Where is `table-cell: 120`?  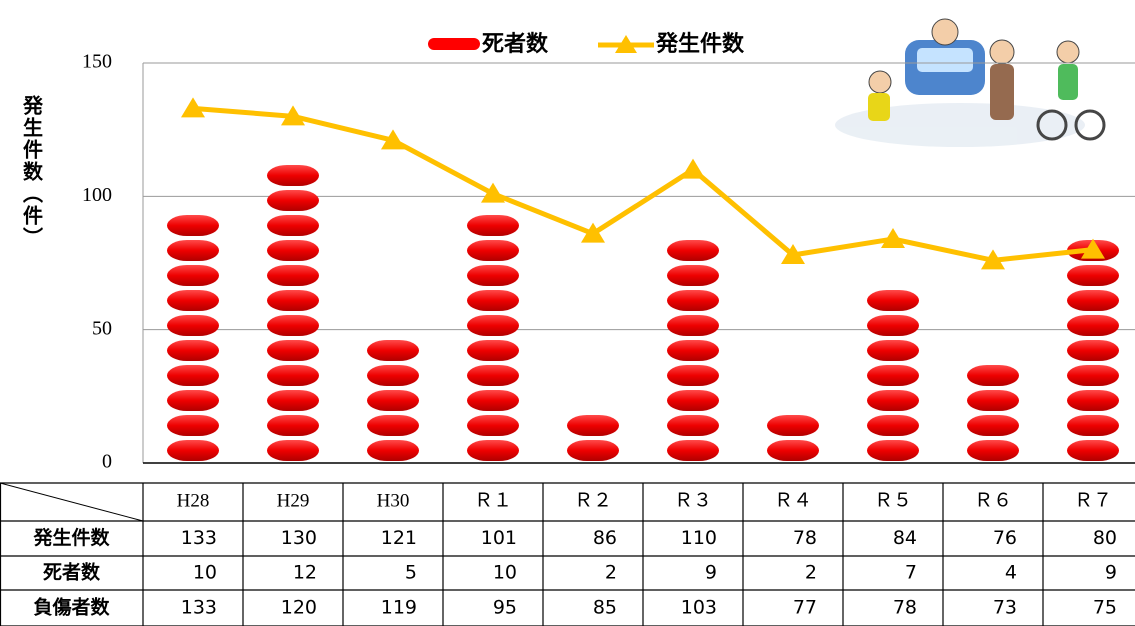
table-cell: 120 is located at coordinates (299, 608).